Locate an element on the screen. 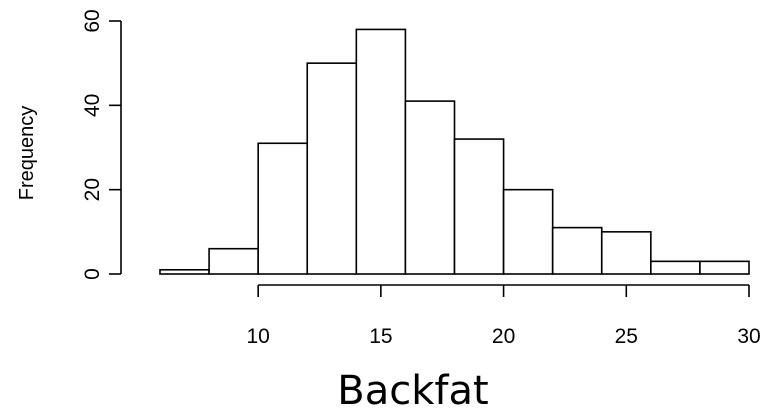 This screenshot has width=766, height=412. x-tick-label-2: 20 is located at coordinates (503, 336).